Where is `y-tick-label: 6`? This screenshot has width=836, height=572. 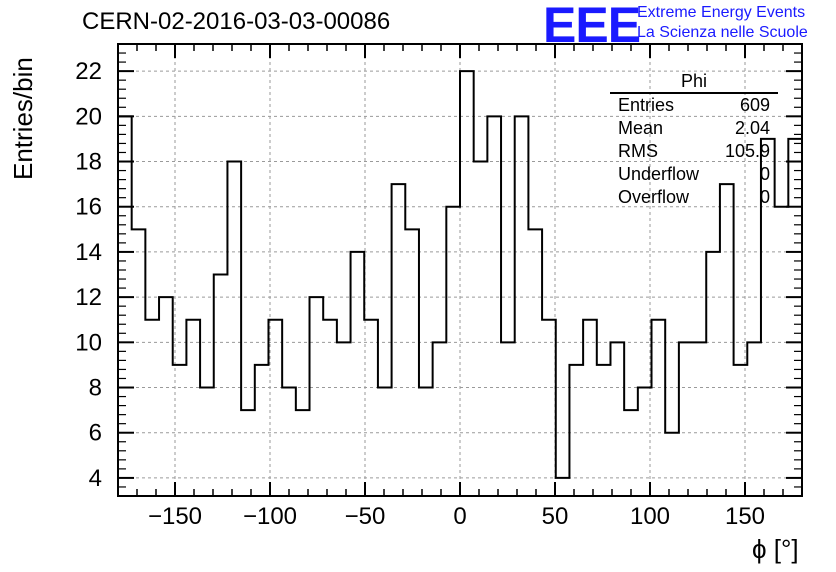
y-tick-label: 6 is located at coordinates (95, 433).